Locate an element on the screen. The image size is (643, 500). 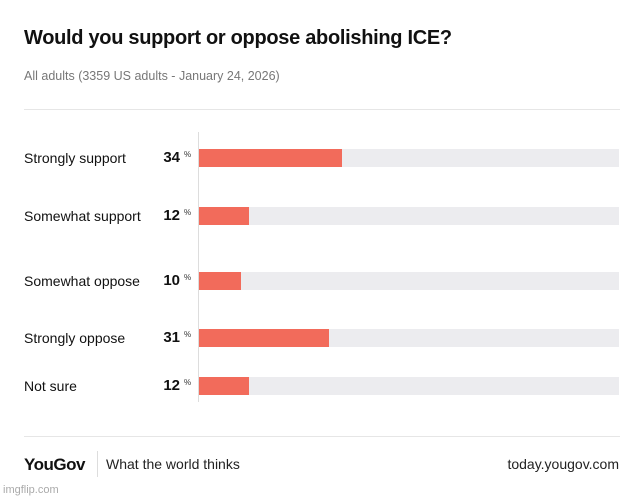
watermark: imgflip.com is located at coordinates (31, 490).